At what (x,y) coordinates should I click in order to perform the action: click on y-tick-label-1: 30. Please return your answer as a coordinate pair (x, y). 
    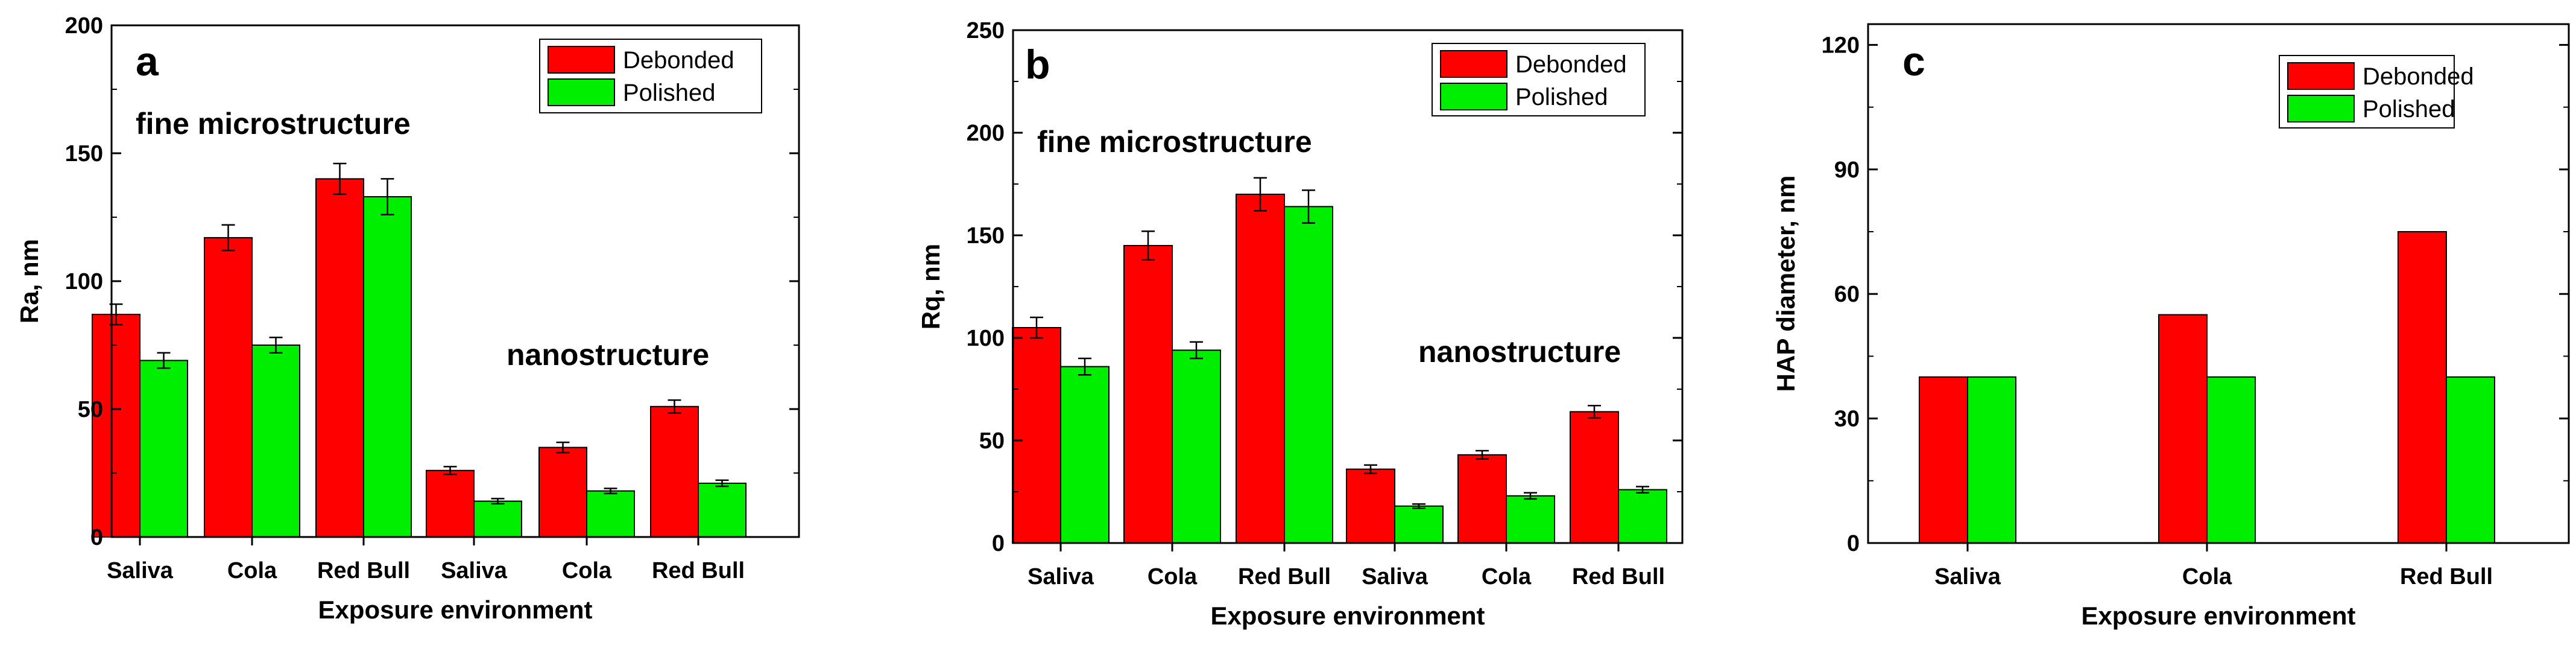
    Looking at the image, I should click on (1847, 419).